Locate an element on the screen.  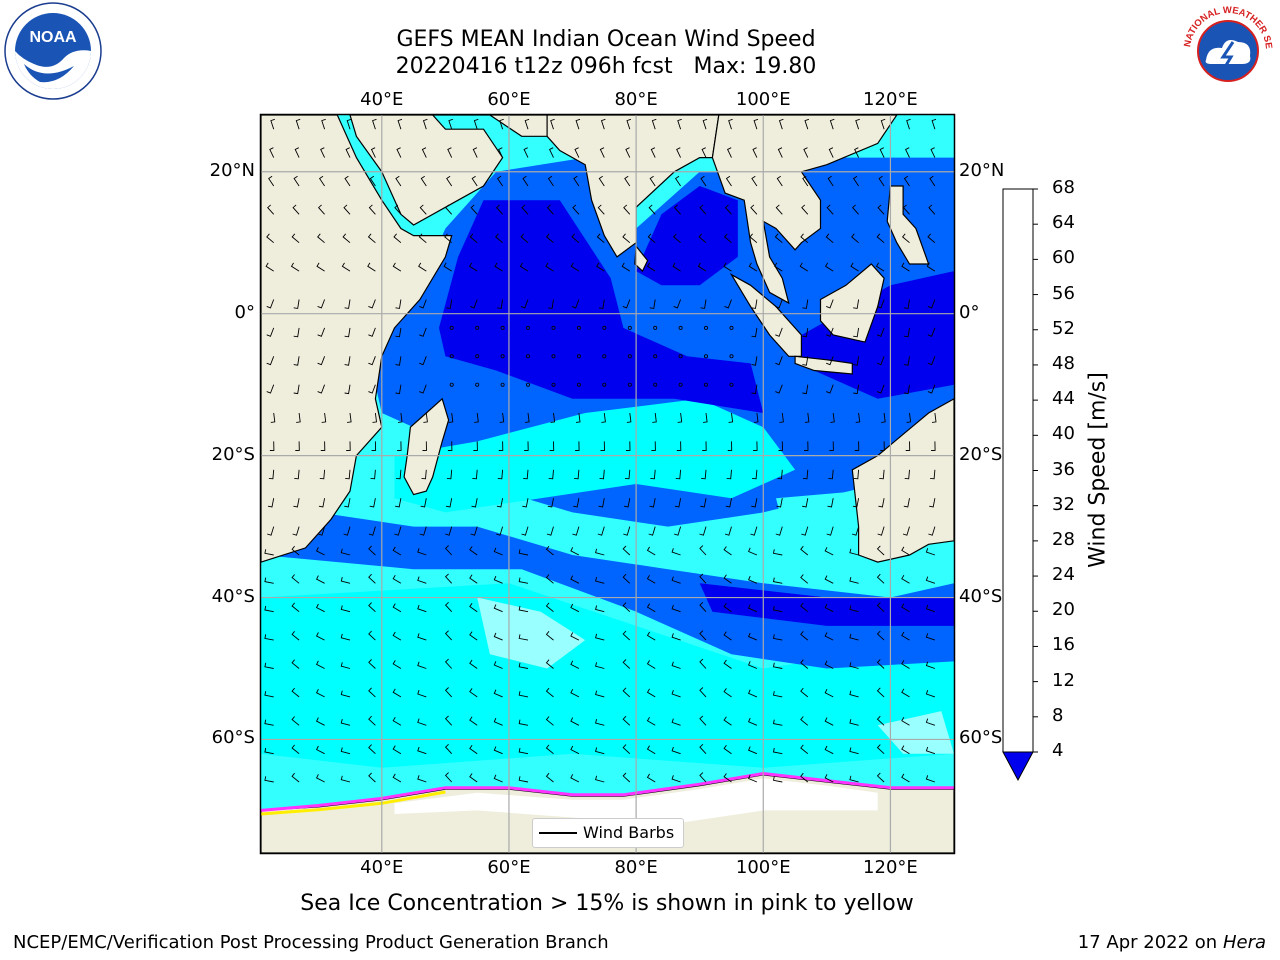
lon-tick-bottom-80: 80°E is located at coordinates (636, 867).